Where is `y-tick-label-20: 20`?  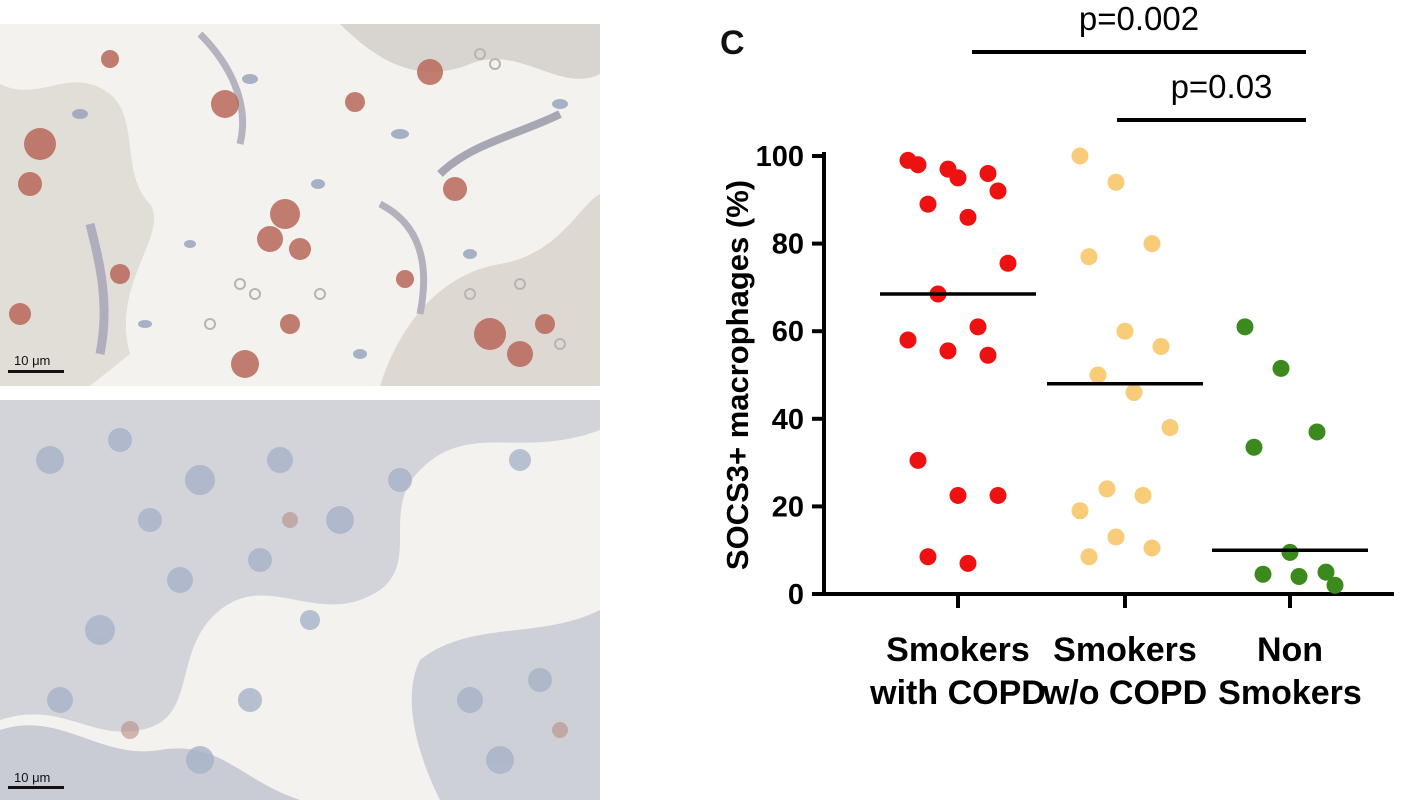
y-tick-label-20: 20 is located at coordinates (788, 507).